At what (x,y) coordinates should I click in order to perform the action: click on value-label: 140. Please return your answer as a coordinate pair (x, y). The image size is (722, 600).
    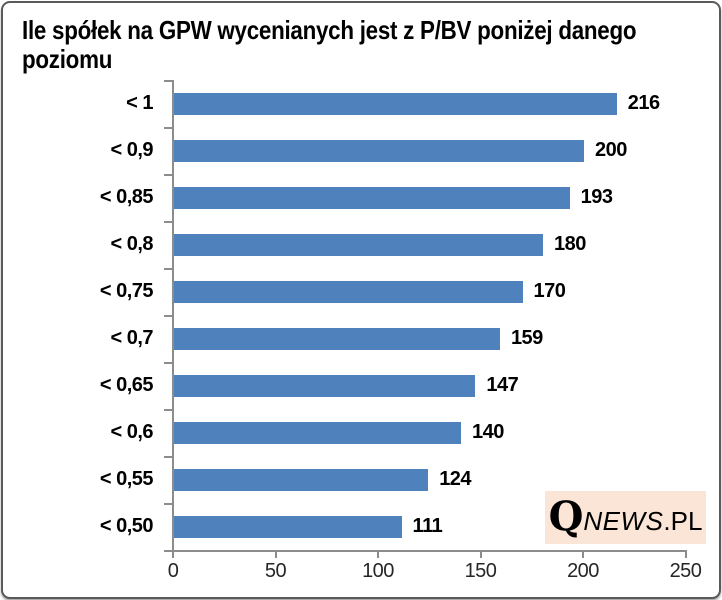
    Looking at the image, I should click on (488, 432).